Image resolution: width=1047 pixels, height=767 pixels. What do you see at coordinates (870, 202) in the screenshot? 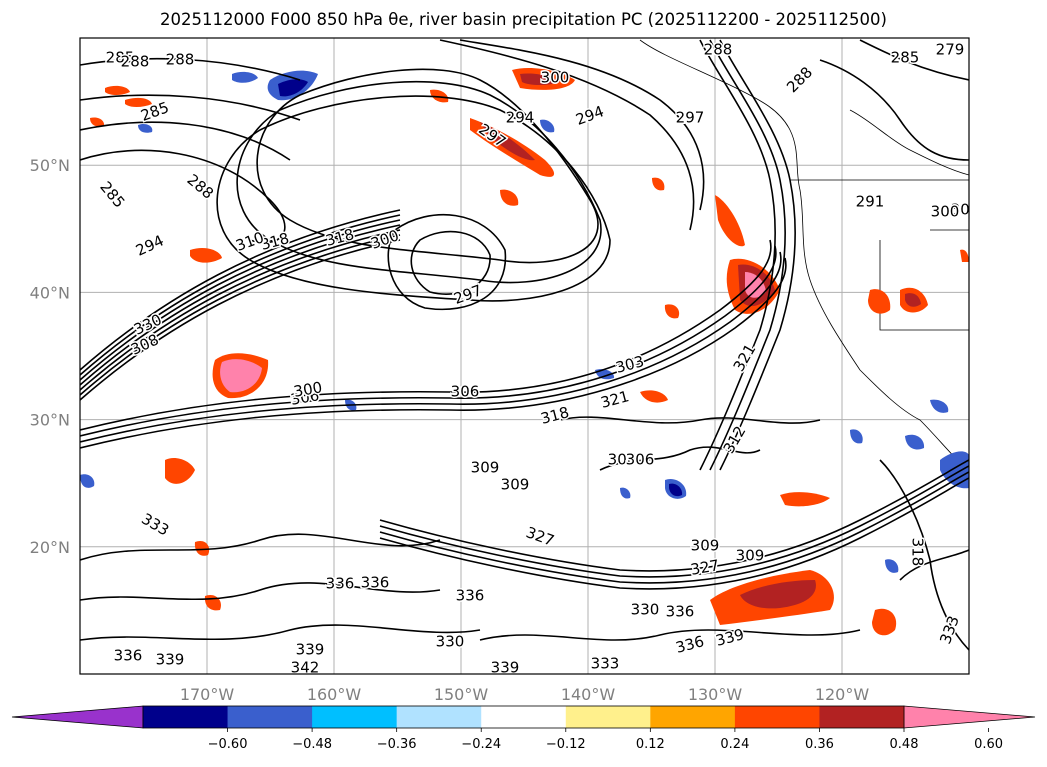
I see `contour-label: 291` at bounding box center [870, 202].